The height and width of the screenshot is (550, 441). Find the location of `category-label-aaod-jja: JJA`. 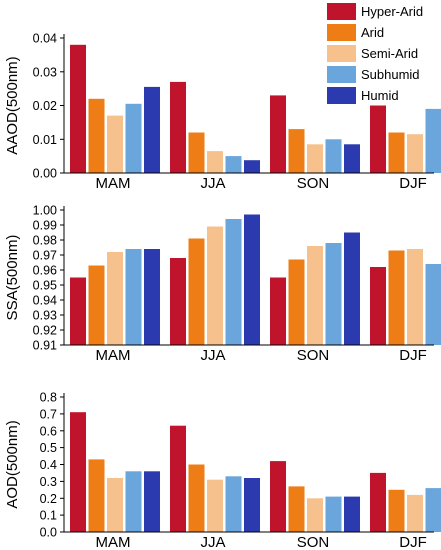

category-label-aaod-jja: JJA is located at coordinates (212, 183).